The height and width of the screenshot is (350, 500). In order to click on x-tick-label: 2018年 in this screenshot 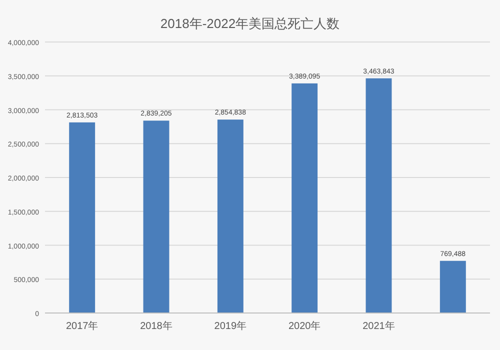, I will do `click(156, 326)`.